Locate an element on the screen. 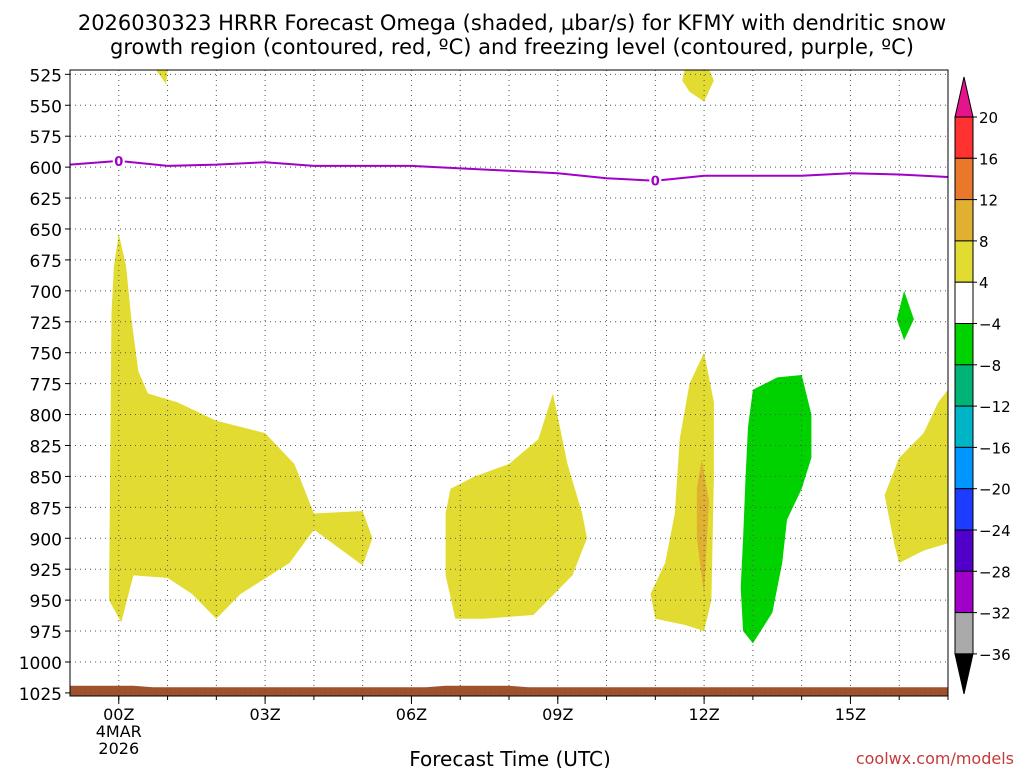 This screenshot has height=768, width=1024. y-tick-label: 850 is located at coordinates (46, 478).